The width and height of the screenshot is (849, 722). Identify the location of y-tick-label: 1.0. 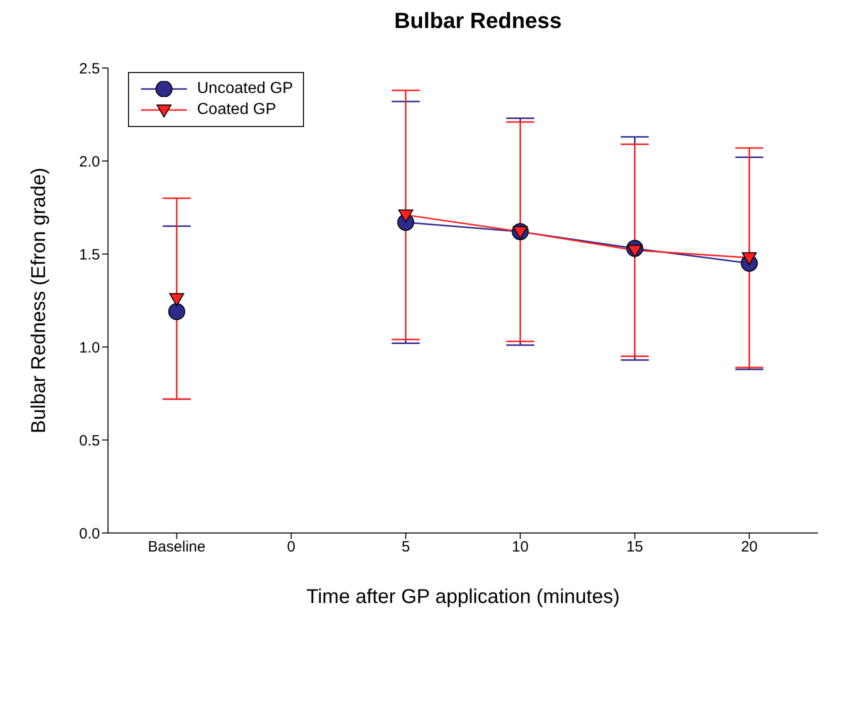
(89, 347).